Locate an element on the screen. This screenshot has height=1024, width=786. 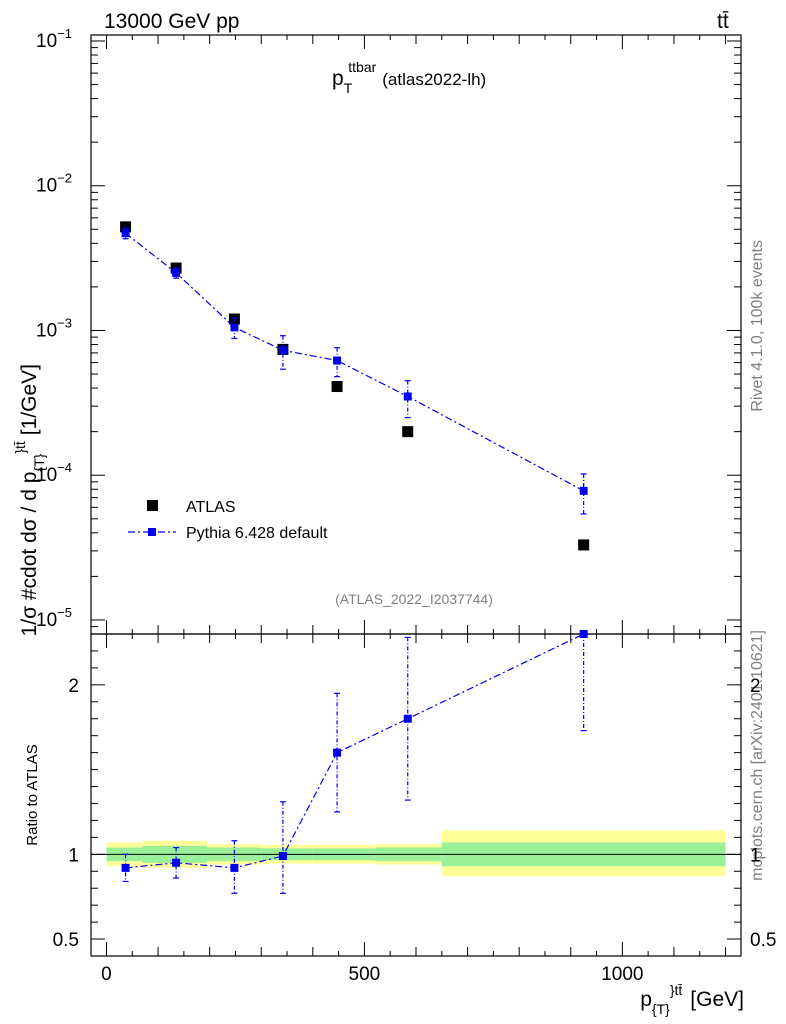
main-ylabel-sup: }tt̄ is located at coordinates (20, 447).